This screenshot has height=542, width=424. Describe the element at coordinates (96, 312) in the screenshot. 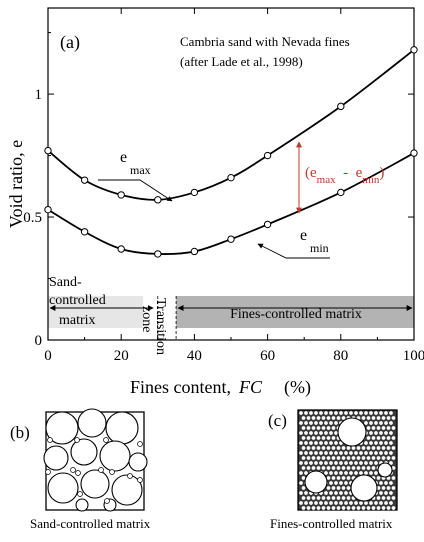

I see `sand-controlled-band` at that location.